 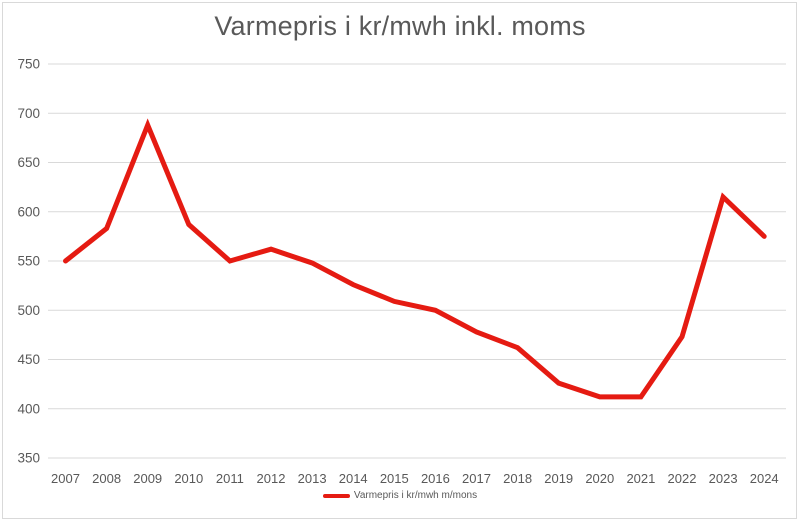 What do you see at coordinates (517, 478) in the screenshot?
I see `x-axis-tick-label: 2018` at bounding box center [517, 478].